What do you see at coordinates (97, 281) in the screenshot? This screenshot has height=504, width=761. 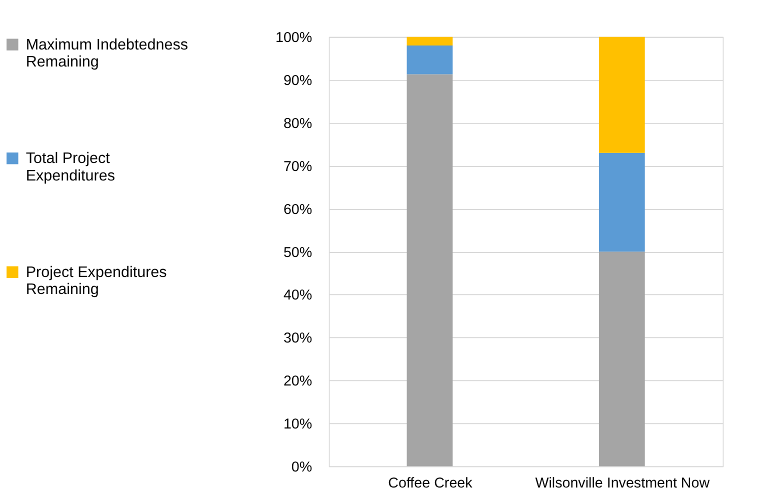 I see `legend-label: Project Expenditures Remaining` at bounding box center [97, 281].